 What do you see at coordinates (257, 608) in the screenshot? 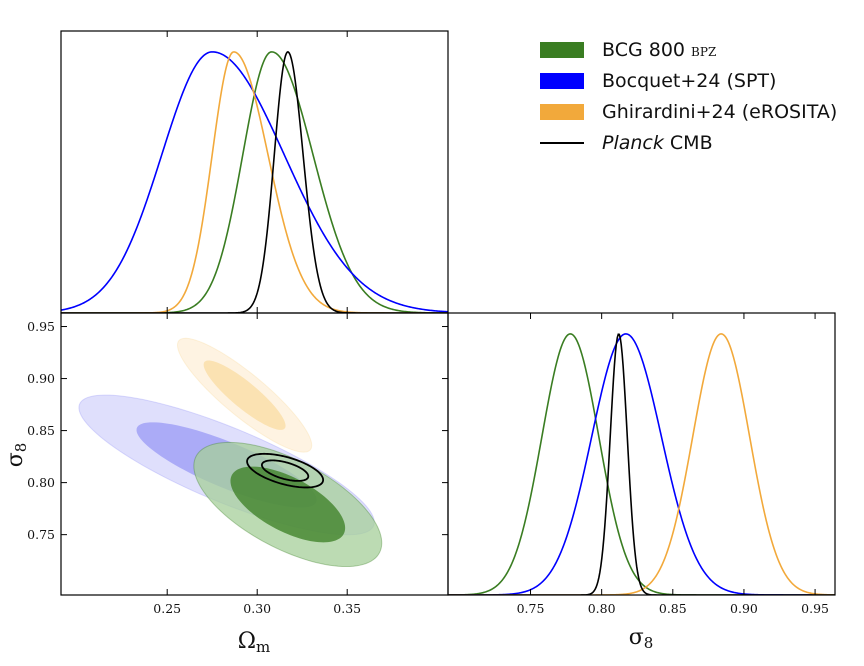
I see `contour-xtick-label: 0.30` at bounding box center [257, 608].